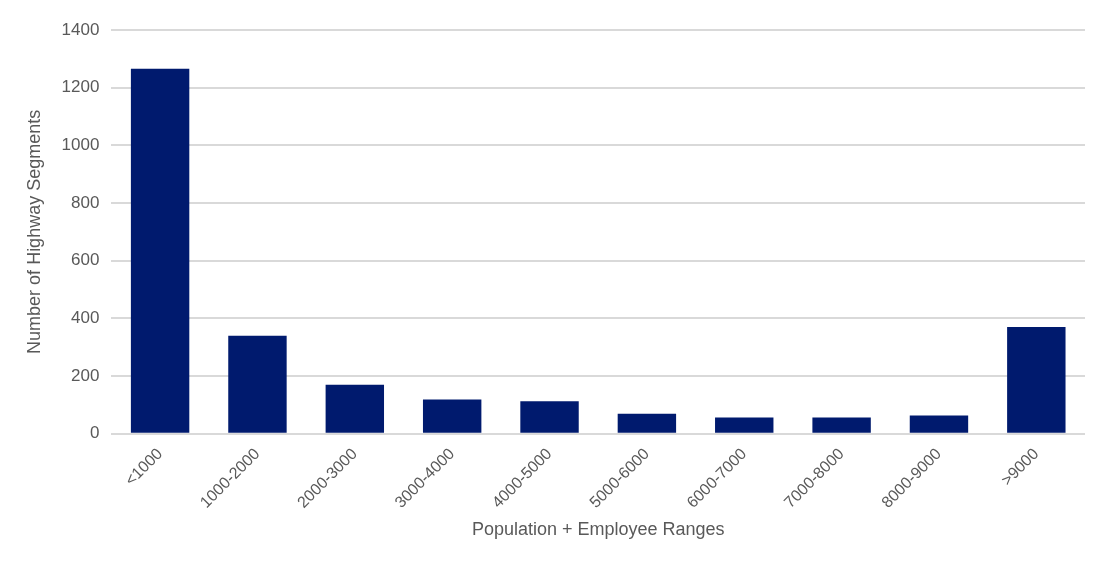 The image size is (1100, 565). Describe the element at coordinates (94, 433) in the screenshot. I see `y-tick-label: 0` at that location.